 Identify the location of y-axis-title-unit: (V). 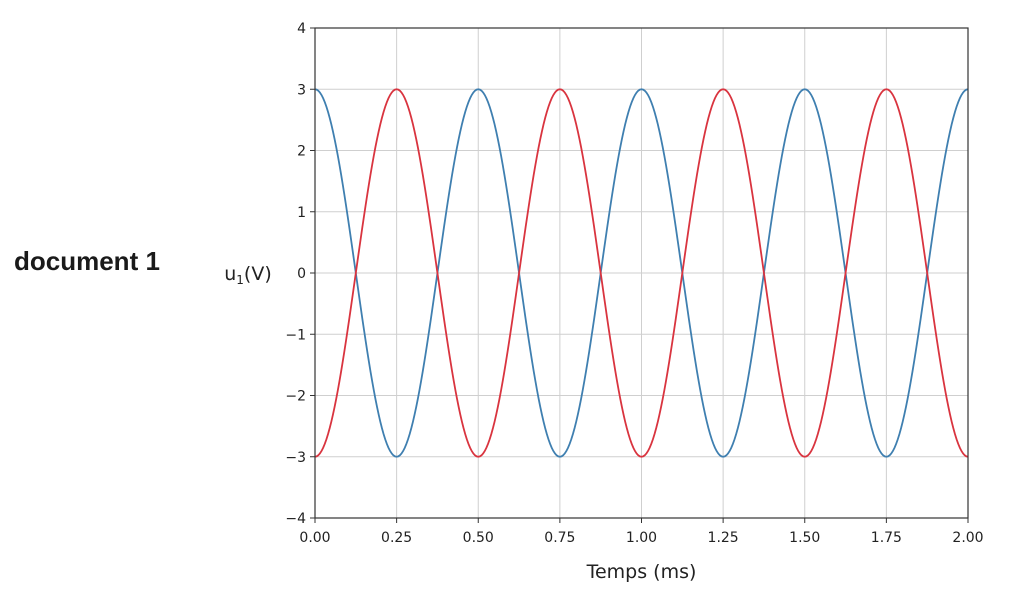
(258, 274).